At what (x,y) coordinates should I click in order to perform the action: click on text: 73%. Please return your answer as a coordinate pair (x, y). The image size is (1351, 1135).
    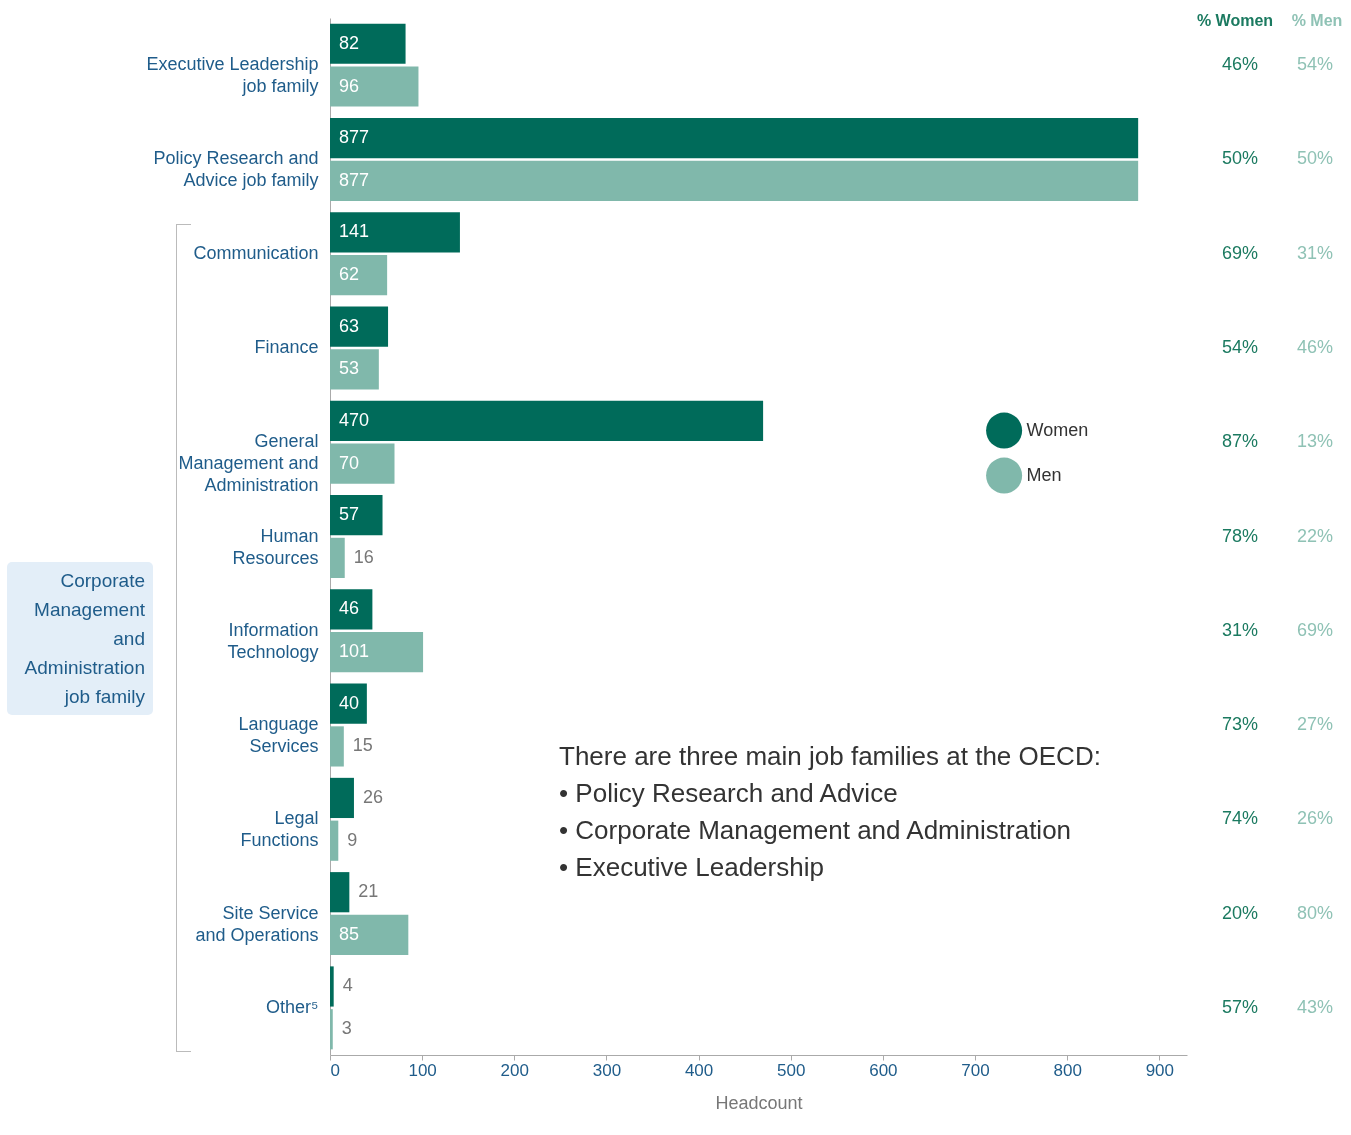
    Looking at the image, I should click on (1240, 724).